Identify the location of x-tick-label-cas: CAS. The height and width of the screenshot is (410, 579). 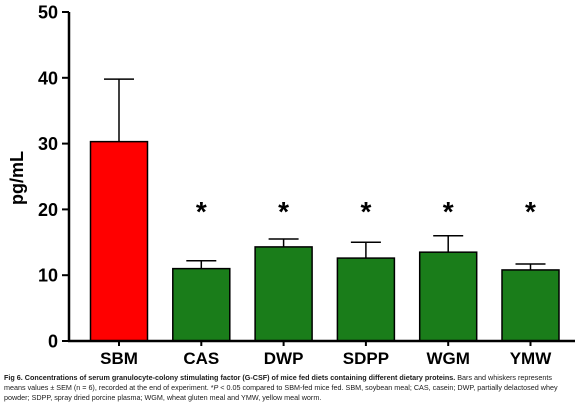
(201, 358).